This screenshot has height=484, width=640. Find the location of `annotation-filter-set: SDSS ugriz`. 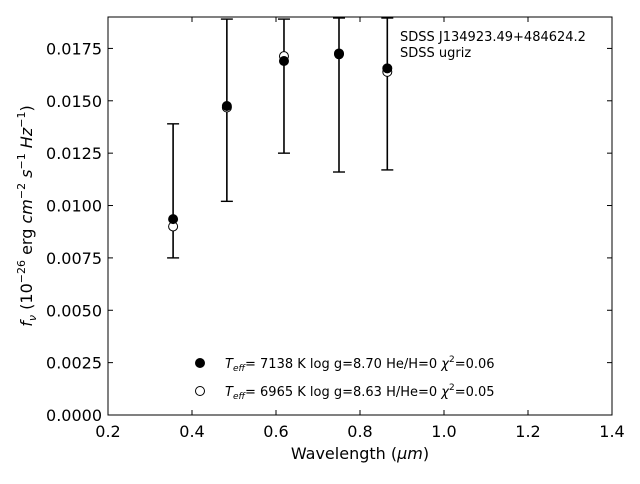

annotation-filter-set: SDSS ugriz is located at coordinates (435, 53).